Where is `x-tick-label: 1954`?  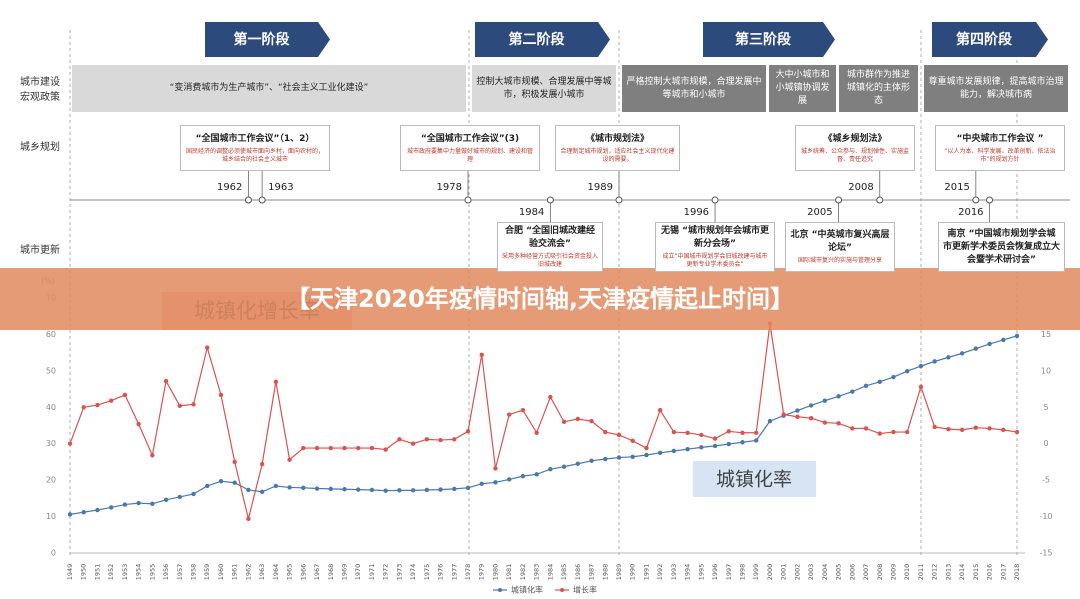
x-tick-label: 1954 is located at coordinates (139, 572).